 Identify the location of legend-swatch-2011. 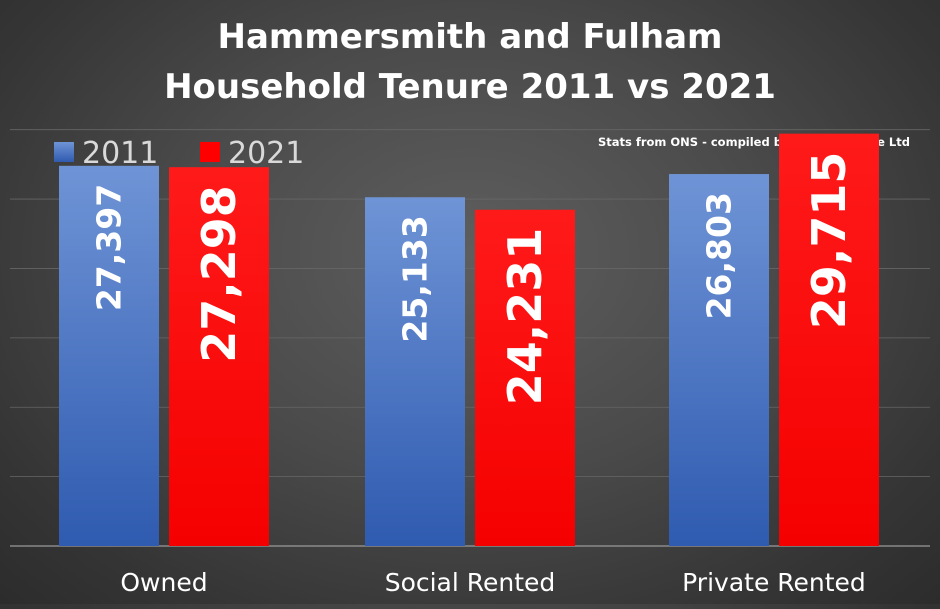
(64, 152).